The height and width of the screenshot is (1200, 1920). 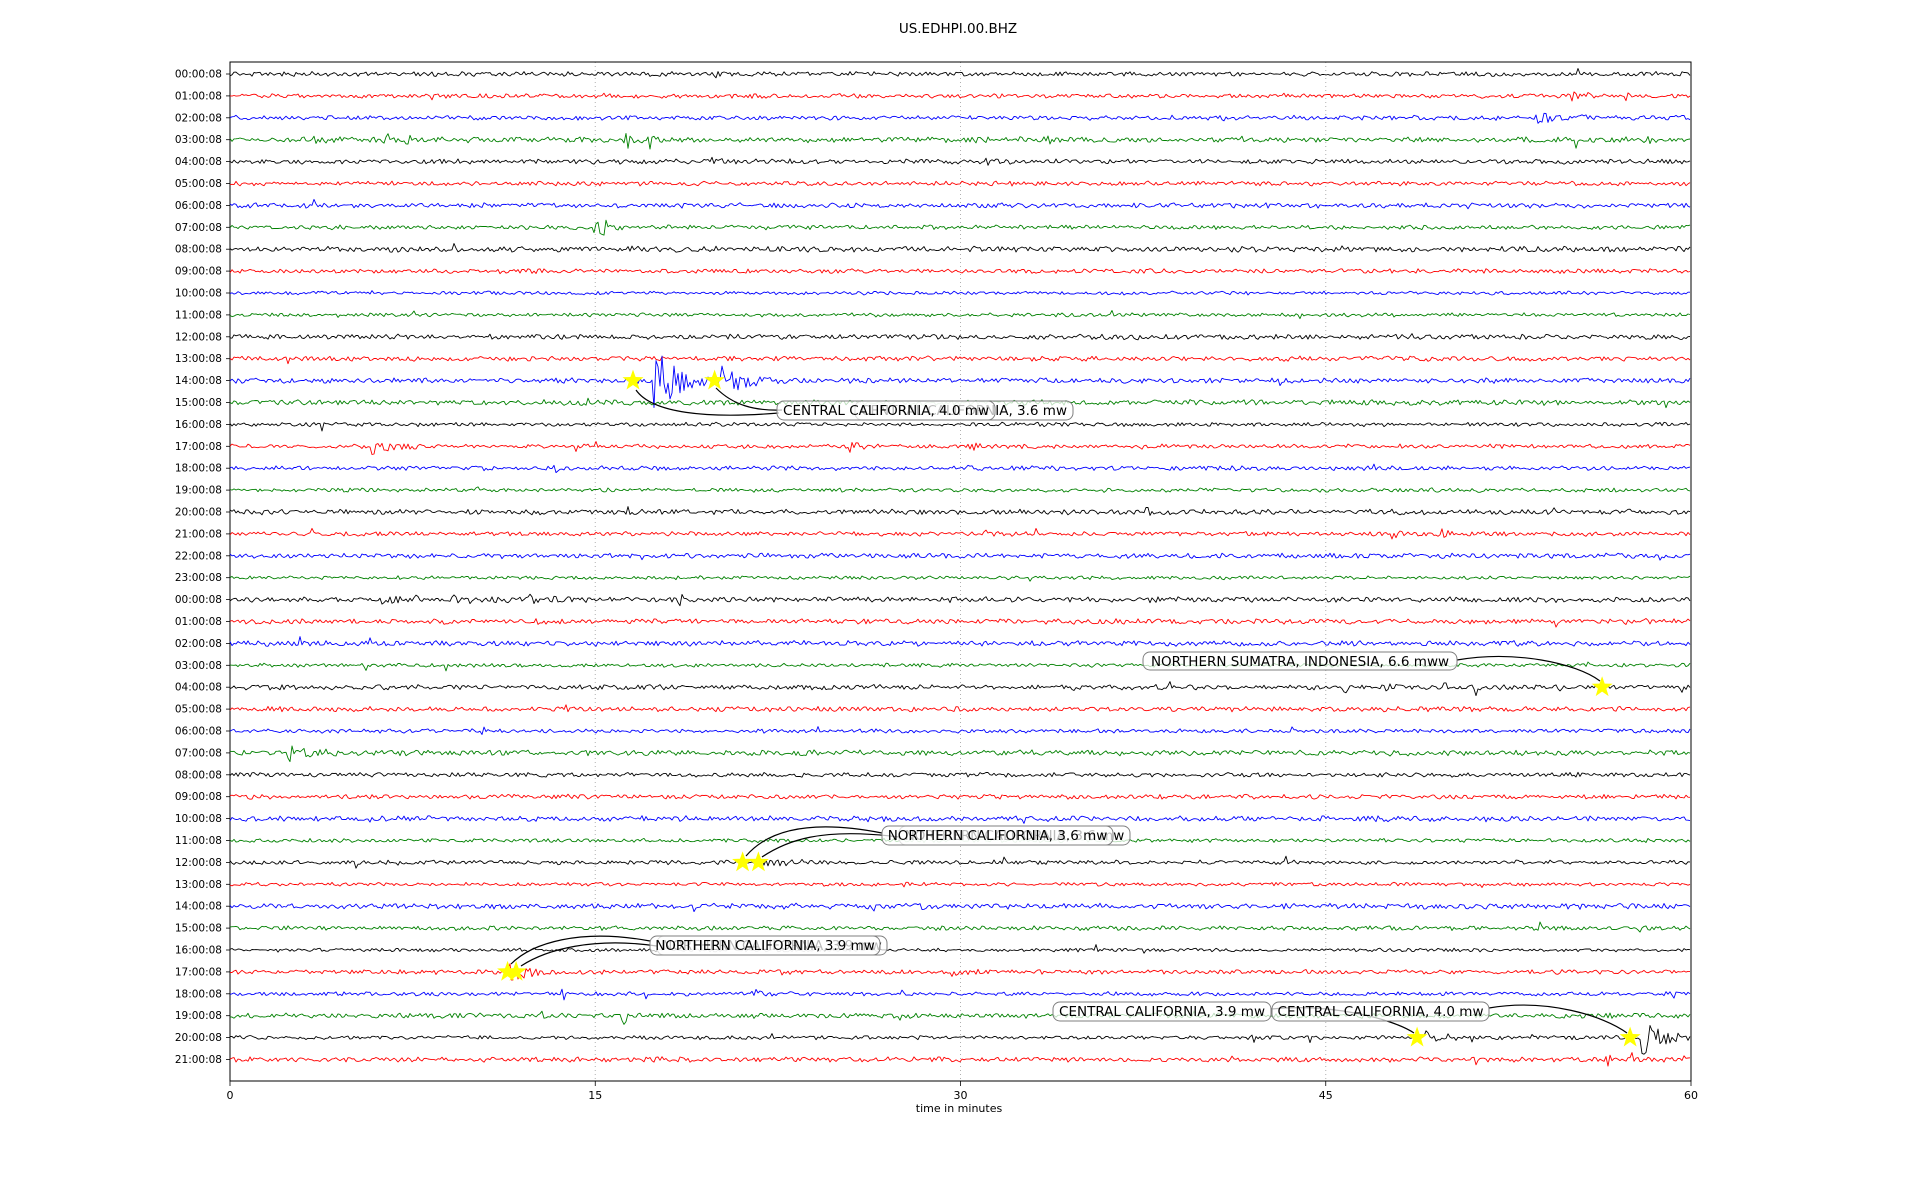 What do you see at coordinates (198, 272) in the screenshot?
I see `y-tick-label: 09:00:08` at bounding box center [198, 272].